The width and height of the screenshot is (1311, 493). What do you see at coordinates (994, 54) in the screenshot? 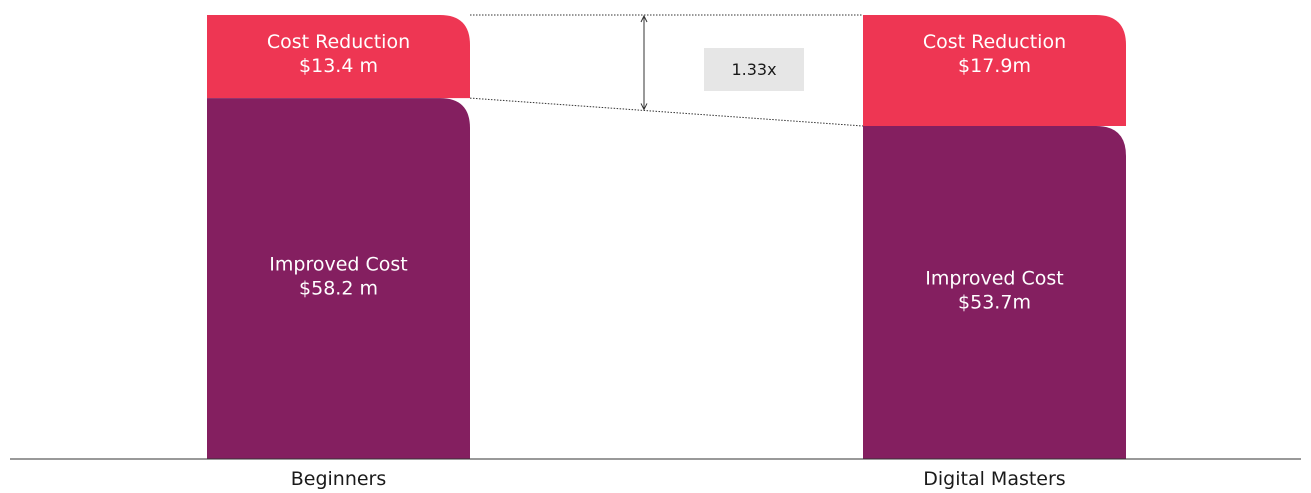
I see `label-cost-reduction-2: Cost Reduction $17.9m` at bounding box center [994, 54].